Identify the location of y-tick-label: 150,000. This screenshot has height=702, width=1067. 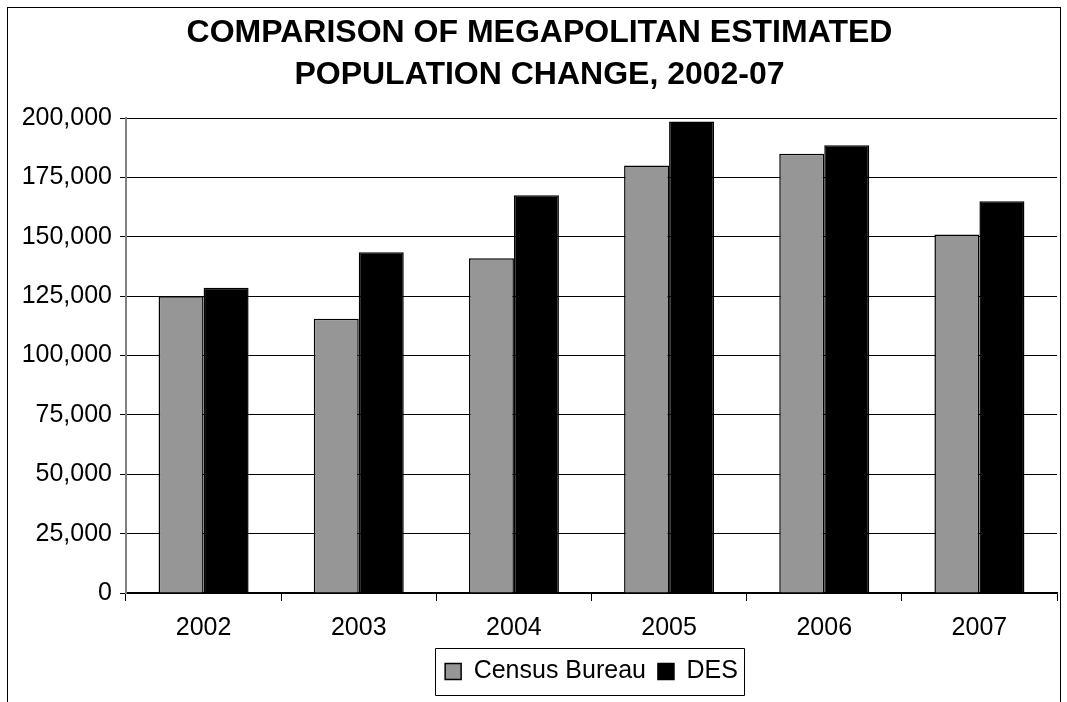
(66, 234).